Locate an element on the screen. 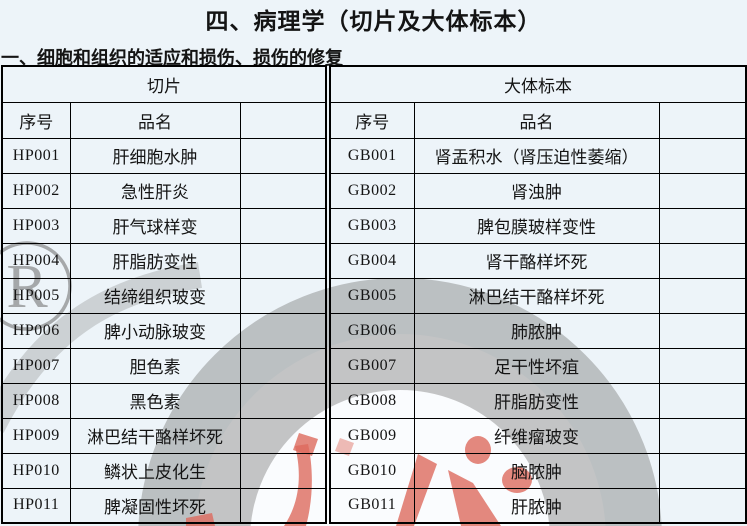  table-row: GB007 足干性坏疽 is located at coordinates (538, 365).